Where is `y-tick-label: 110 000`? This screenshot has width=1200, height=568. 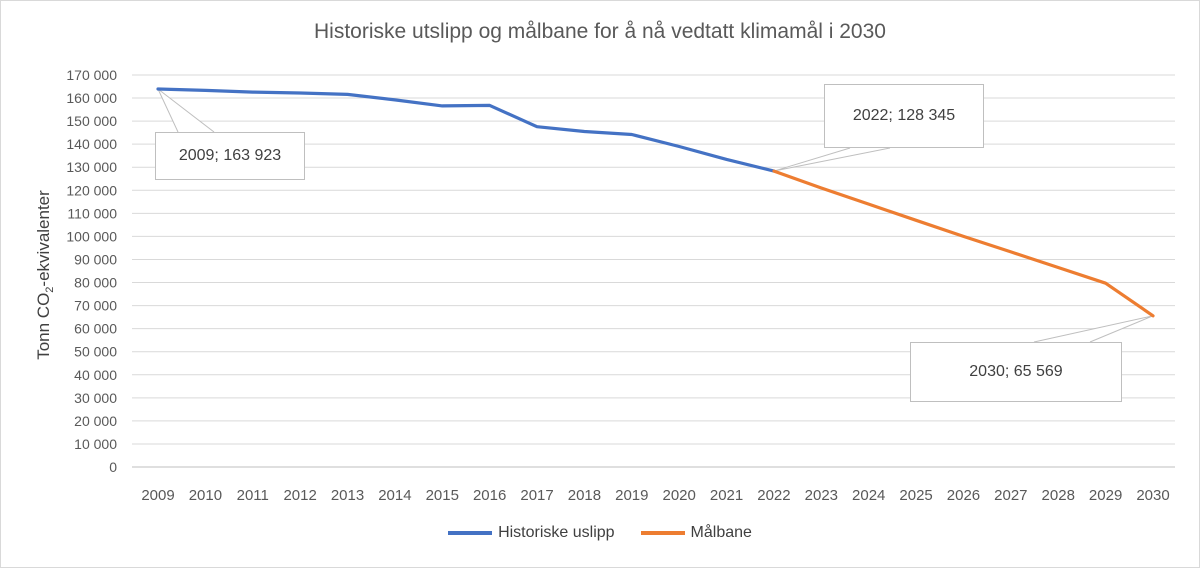
y-tick-label: 110 000 is located at coordinates (92, 213).